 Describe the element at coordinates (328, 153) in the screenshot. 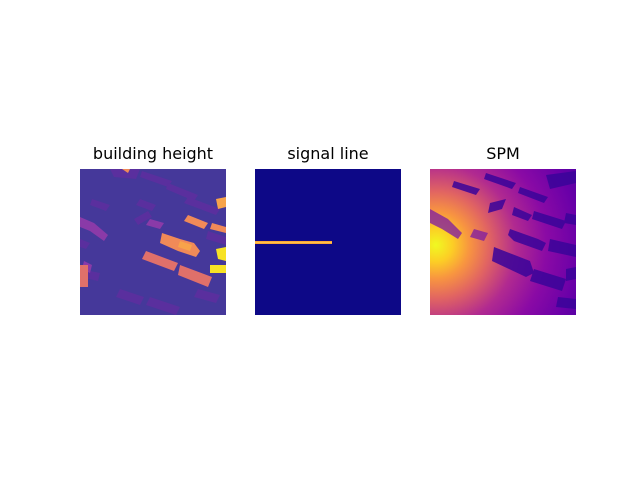

I see `title-signal-line: signal line` at that location.